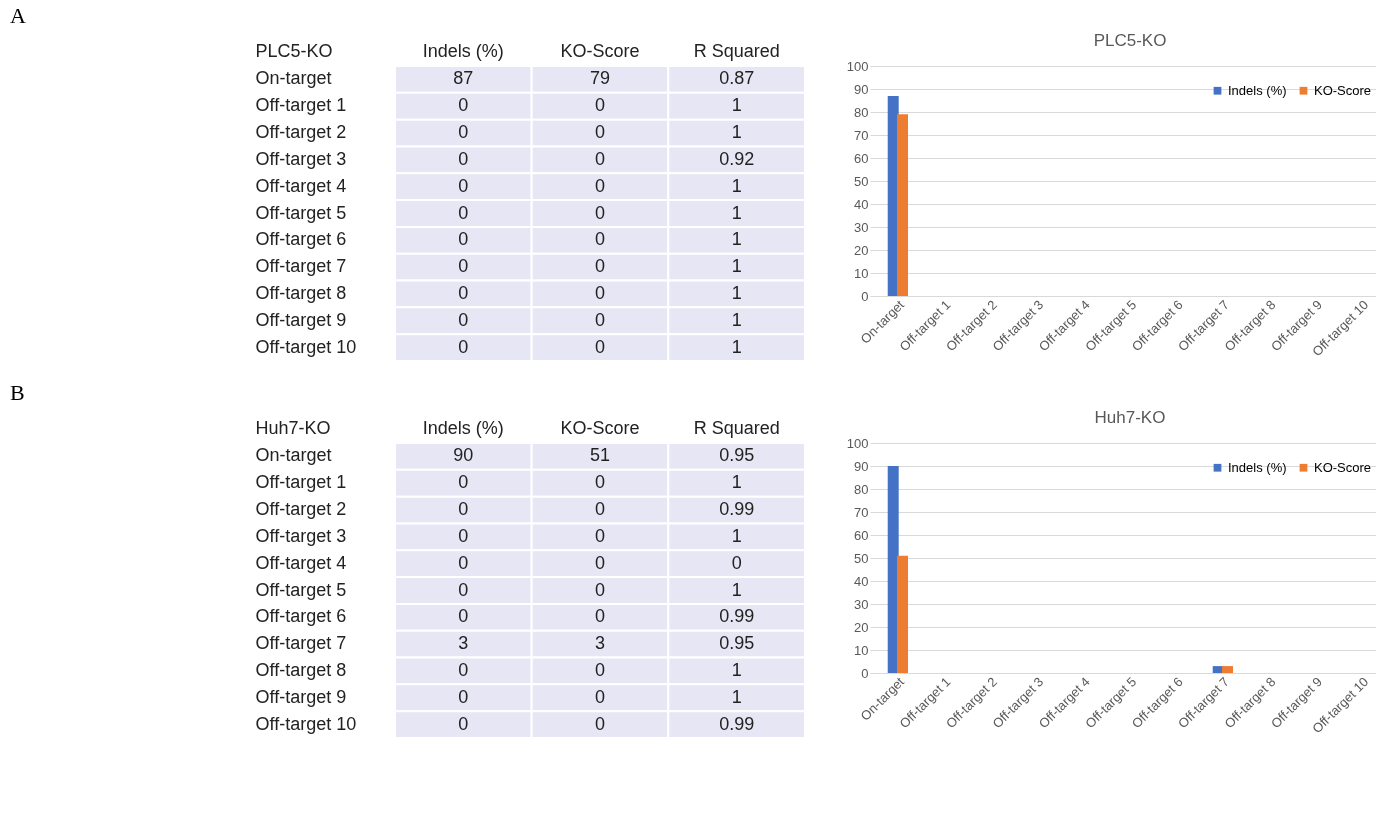  I want to click on y-axis-title: Huh7-KO, so click(293, 427).